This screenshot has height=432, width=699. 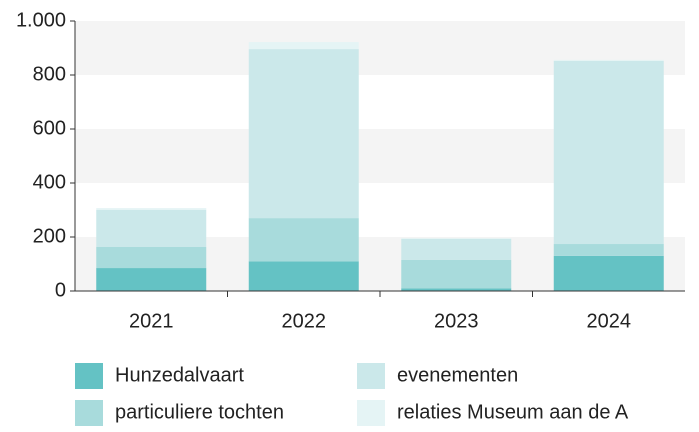 What do you see at coordinates (179, 375) in the screenshot?
I see `legend-label: Hunzedalvaart` at bounding box center [179, 375].